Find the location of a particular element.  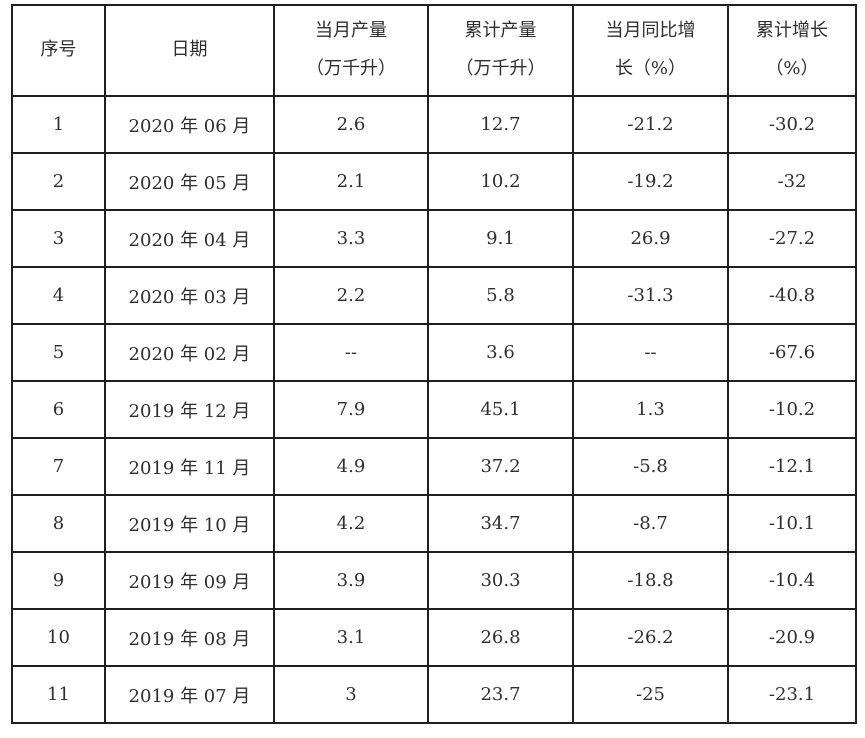

cell-monthly-yoy-growth: -5.8 is located at coordinates (650, 466).